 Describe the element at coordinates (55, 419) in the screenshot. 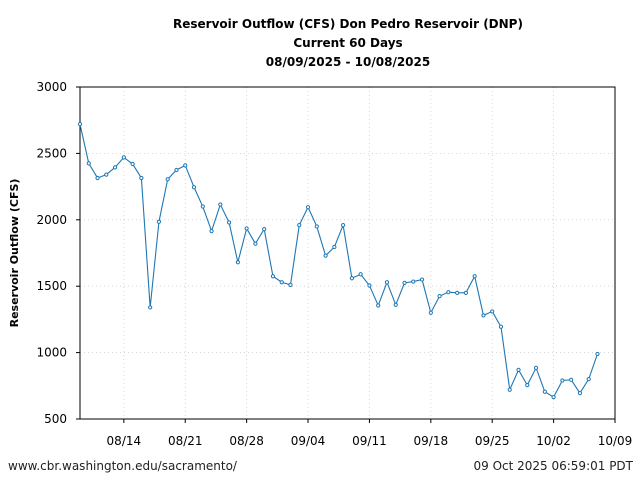

I see `y-tick-label: 500` at that location.